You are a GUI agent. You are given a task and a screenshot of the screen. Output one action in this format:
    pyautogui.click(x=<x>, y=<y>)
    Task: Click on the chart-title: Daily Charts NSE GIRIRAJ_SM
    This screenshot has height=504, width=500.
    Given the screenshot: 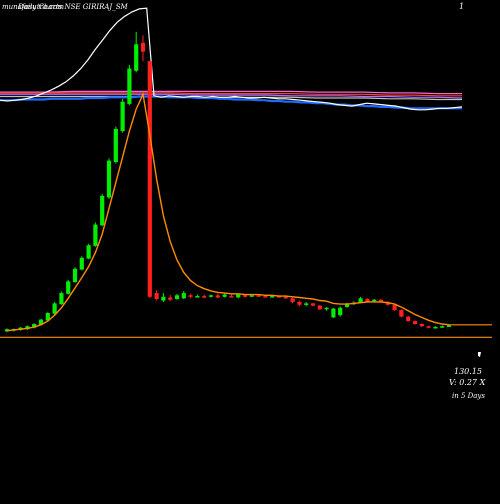 What is the action you would take?
    pyautogui.click(x=73, y=7)
    